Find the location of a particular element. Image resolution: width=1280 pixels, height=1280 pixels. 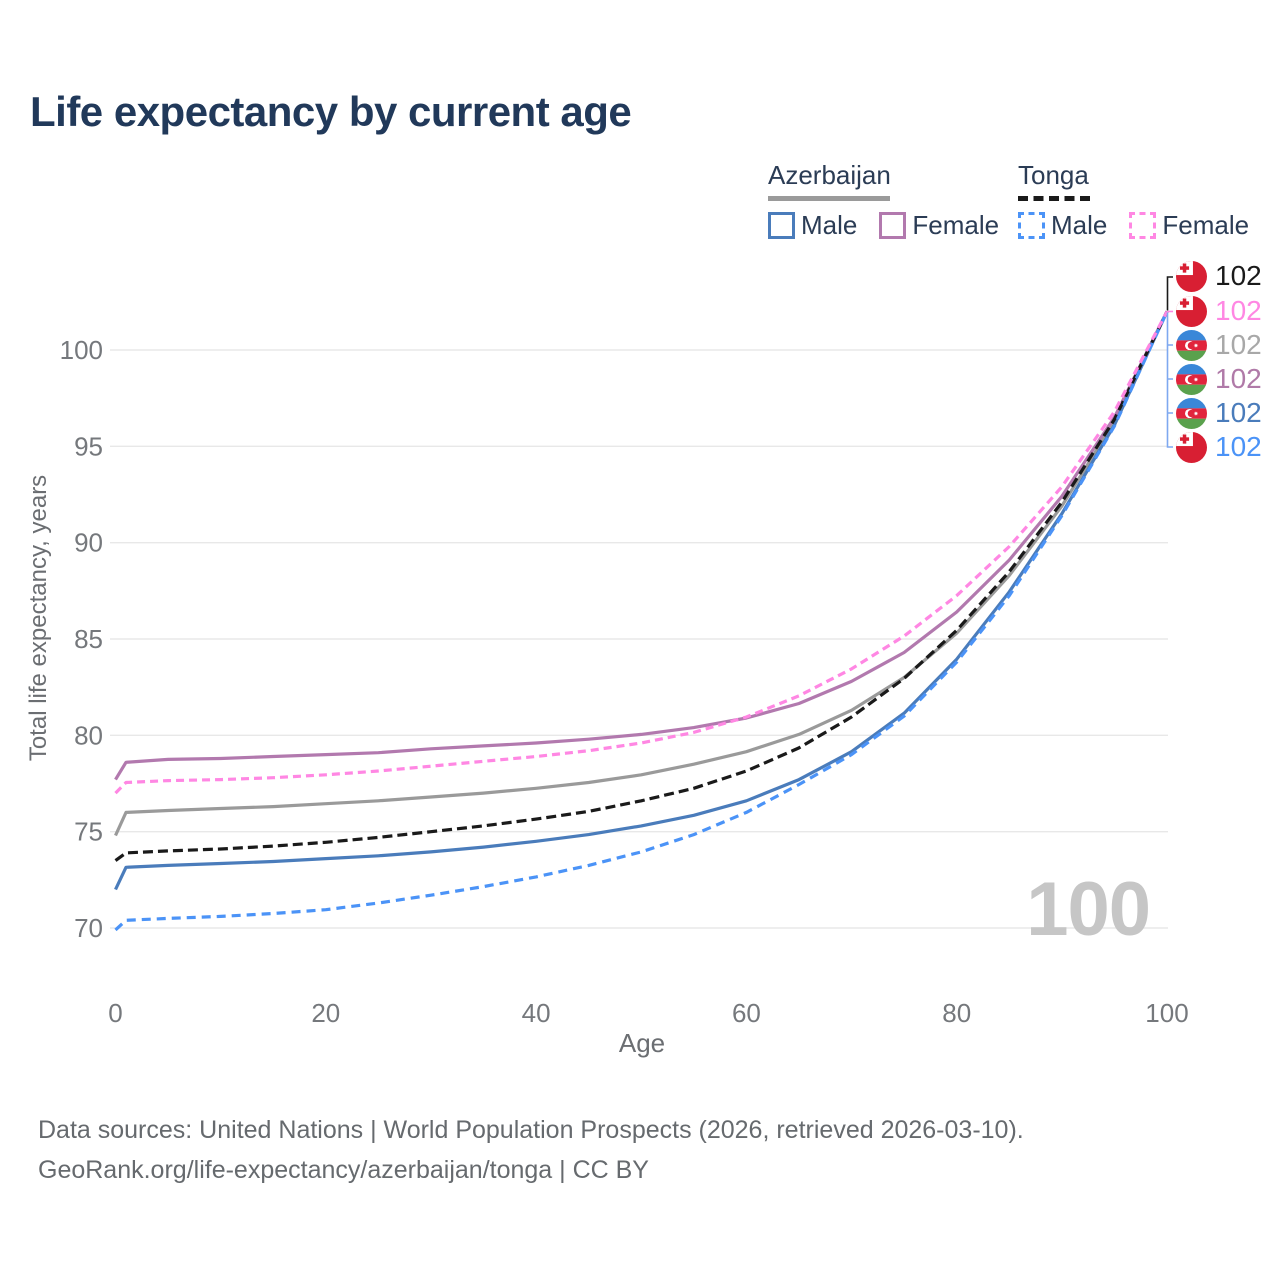

legend-group-tonga: Tonga Male Female is located at coordinates (1133, 200).